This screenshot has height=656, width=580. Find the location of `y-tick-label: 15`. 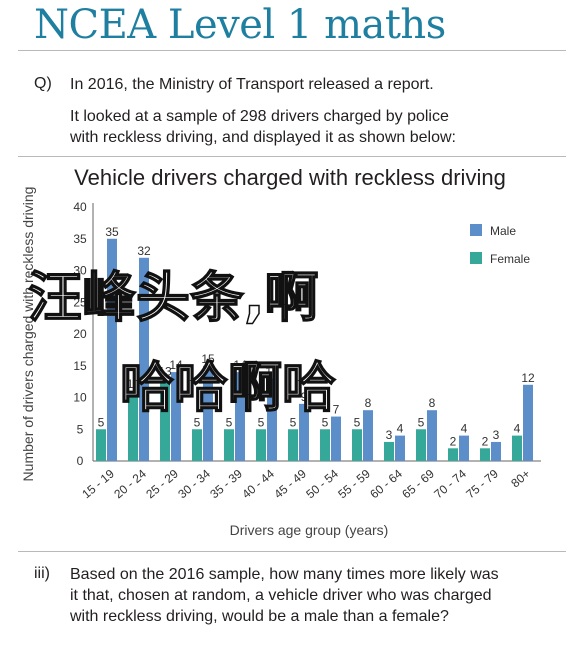

y-tick-label: 15 is located at coordinates (80, 366).